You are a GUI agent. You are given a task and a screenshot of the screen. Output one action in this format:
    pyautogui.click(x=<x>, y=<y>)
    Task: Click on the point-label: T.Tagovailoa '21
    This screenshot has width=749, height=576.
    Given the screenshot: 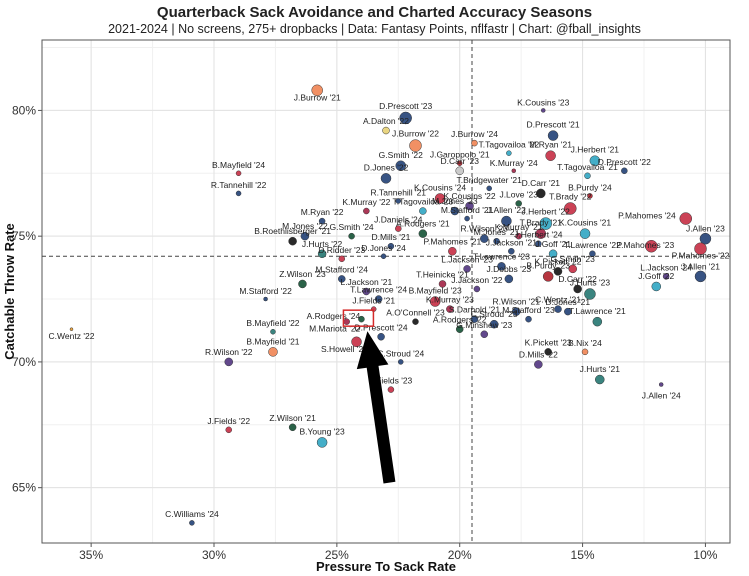 What is the action you would take?
    pyautogui.click(x=587, y=167)
    